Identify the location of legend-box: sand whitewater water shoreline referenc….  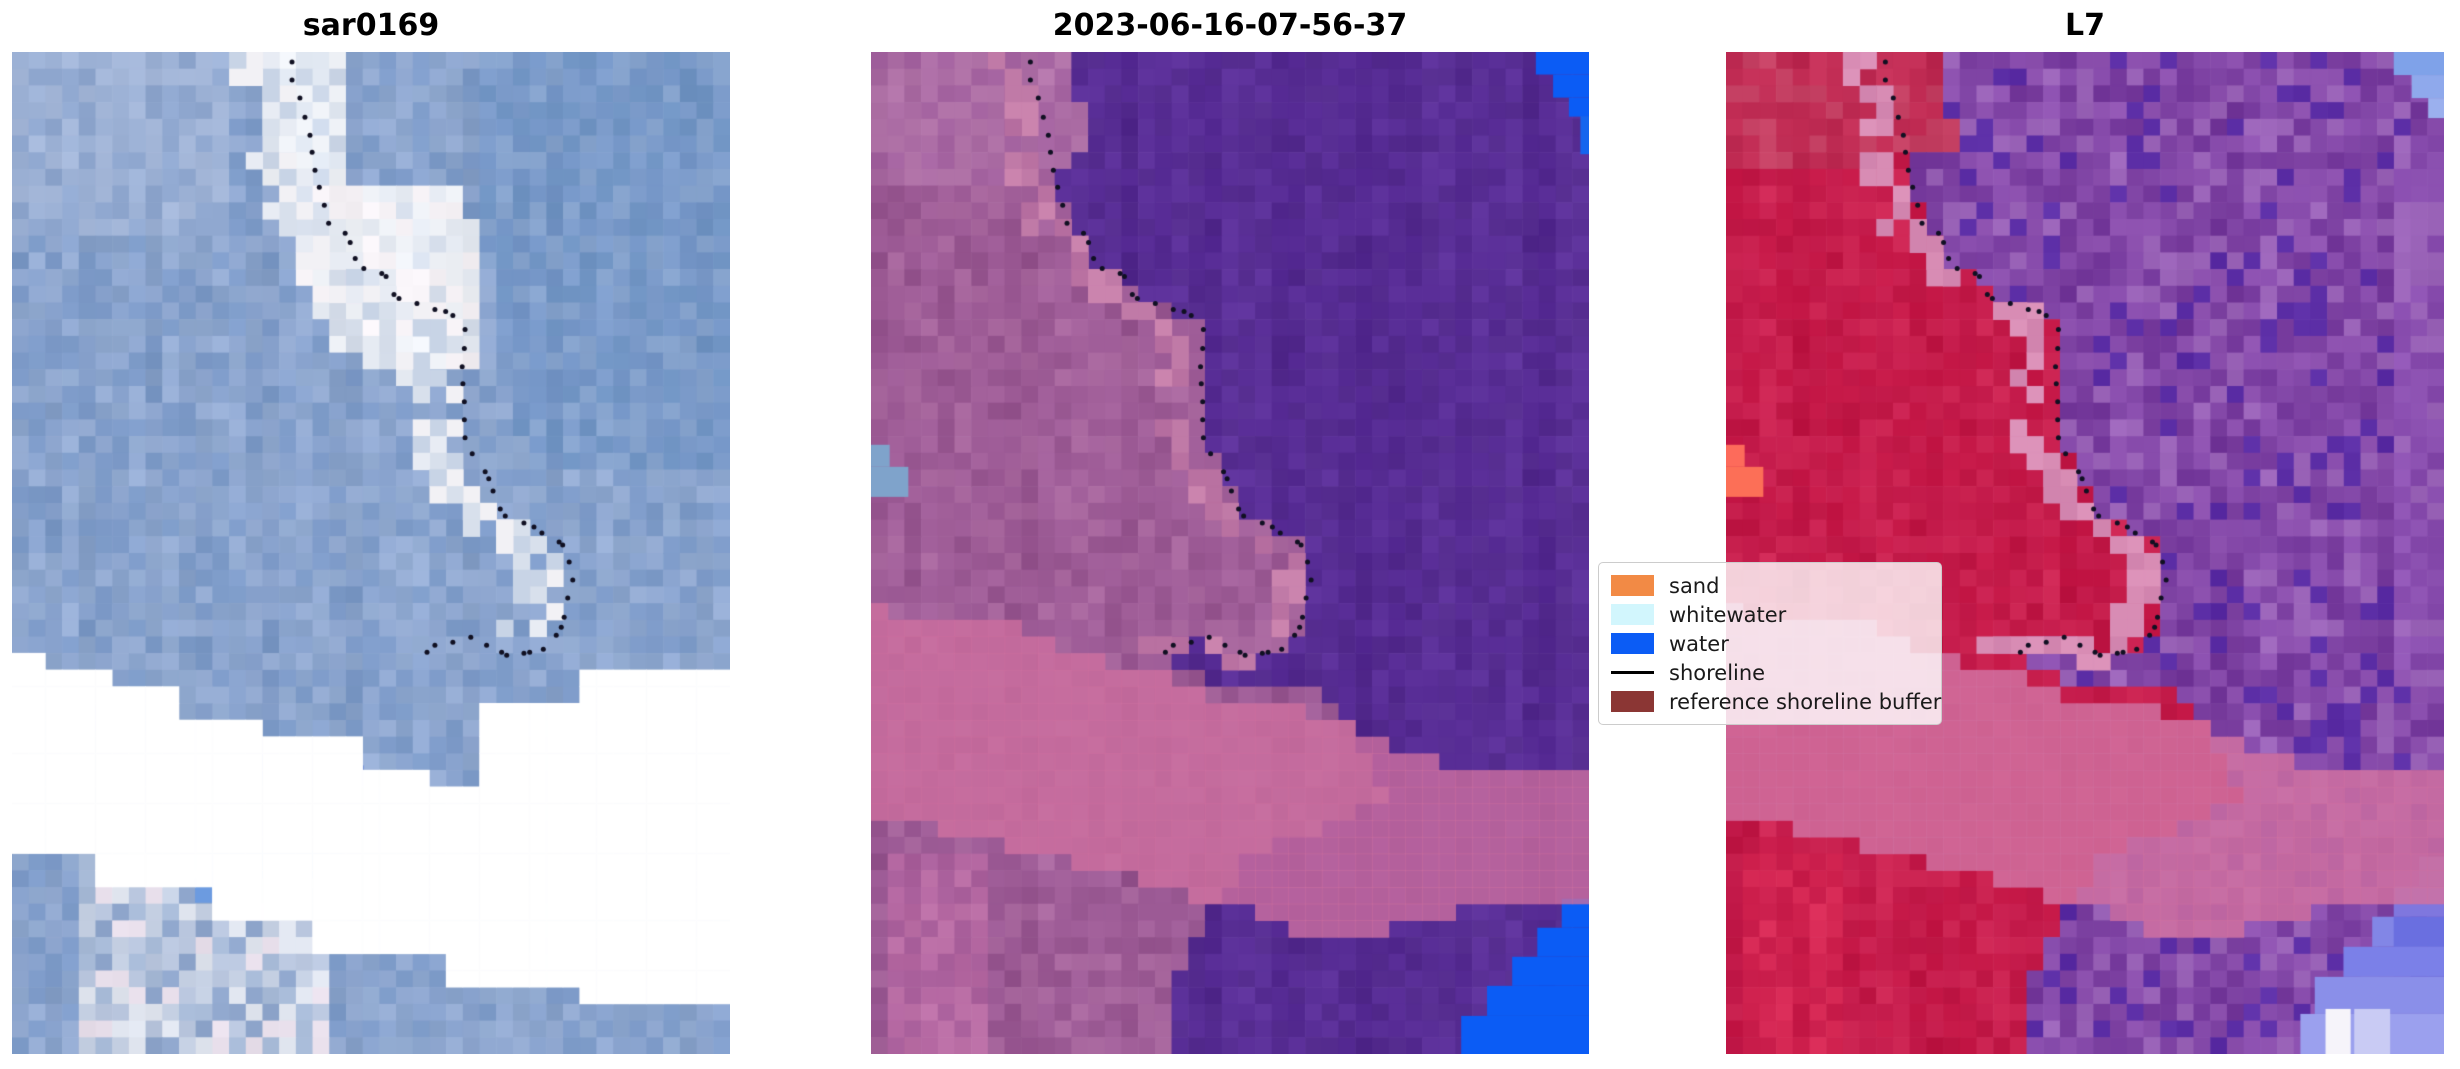
(1770, 643).